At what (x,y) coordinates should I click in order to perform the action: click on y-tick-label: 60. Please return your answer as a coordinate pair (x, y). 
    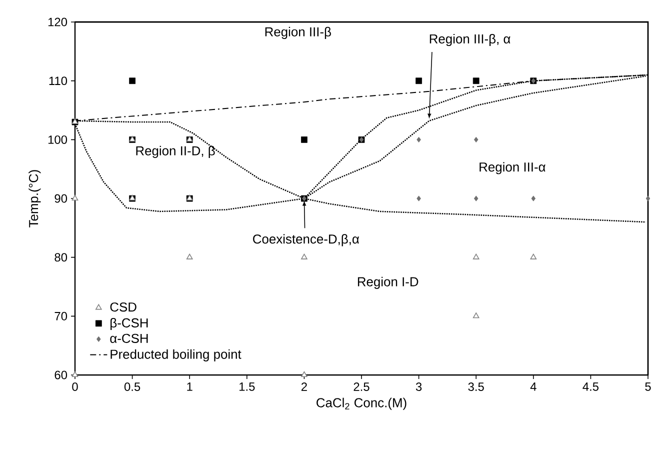
    Looking at the image, I should click on (61, 375).